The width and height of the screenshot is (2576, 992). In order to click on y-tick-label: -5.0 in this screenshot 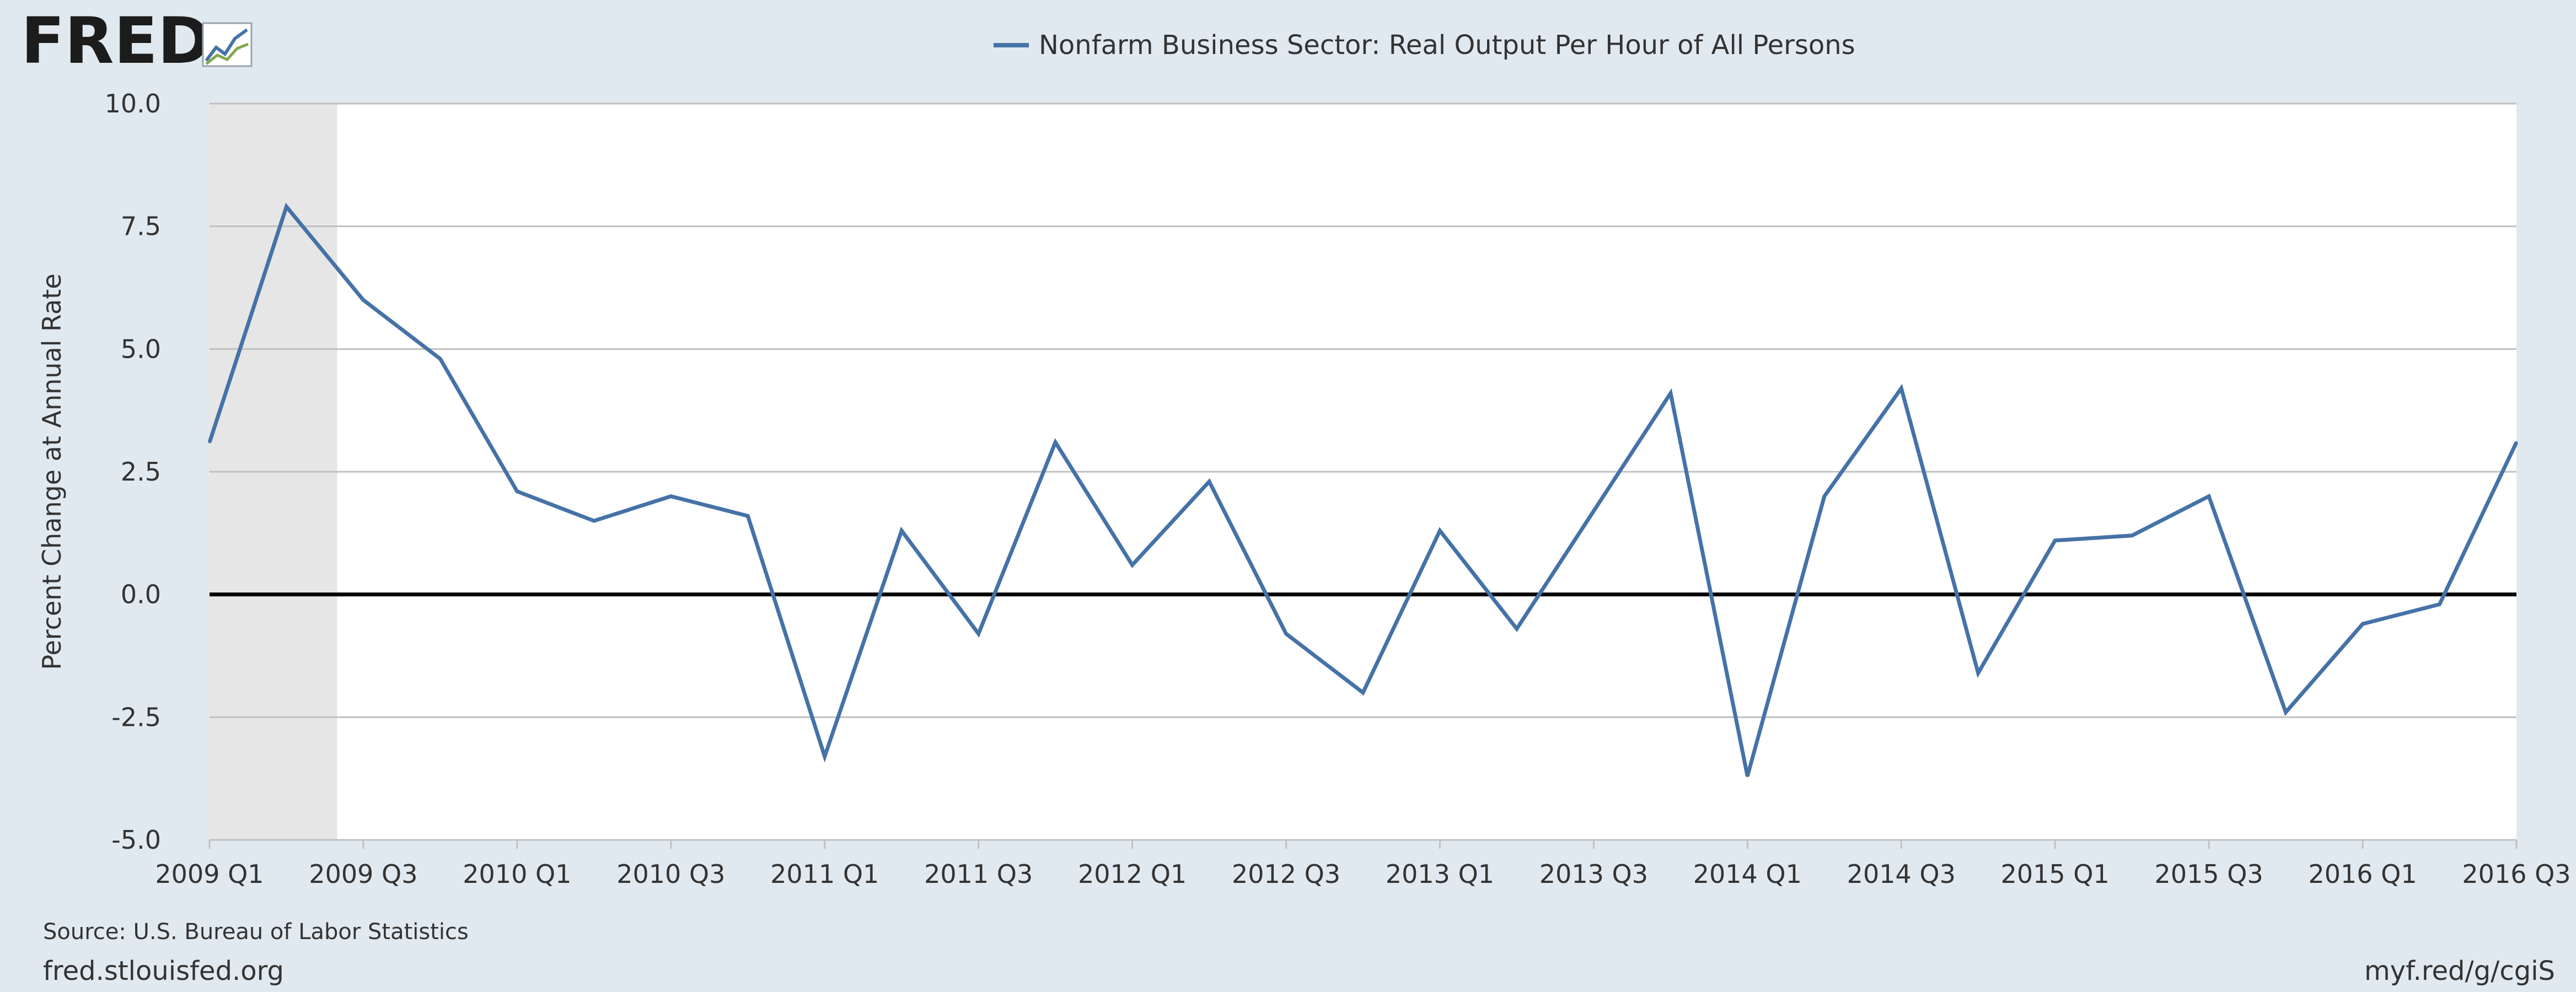, I will do `click(136, 840)`.